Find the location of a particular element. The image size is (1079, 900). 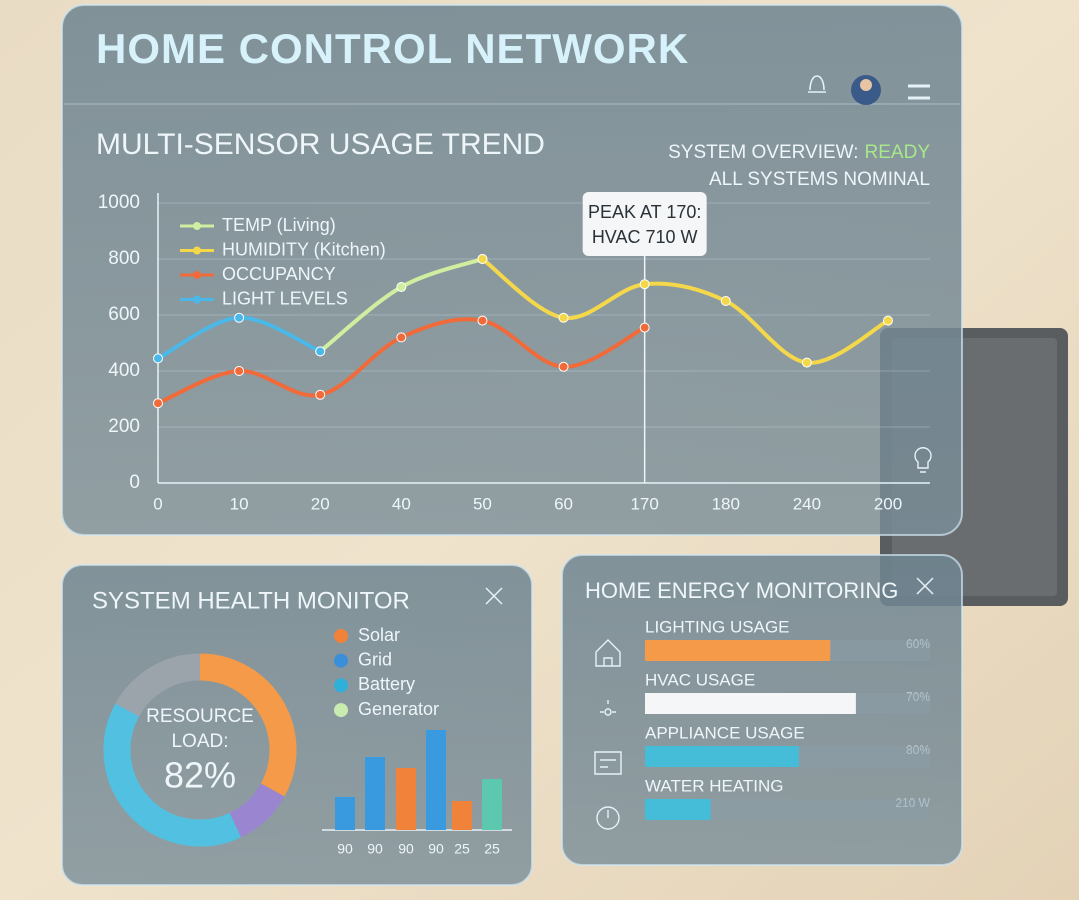

x-tick-label: 240 is located at coordinates (807, 503).